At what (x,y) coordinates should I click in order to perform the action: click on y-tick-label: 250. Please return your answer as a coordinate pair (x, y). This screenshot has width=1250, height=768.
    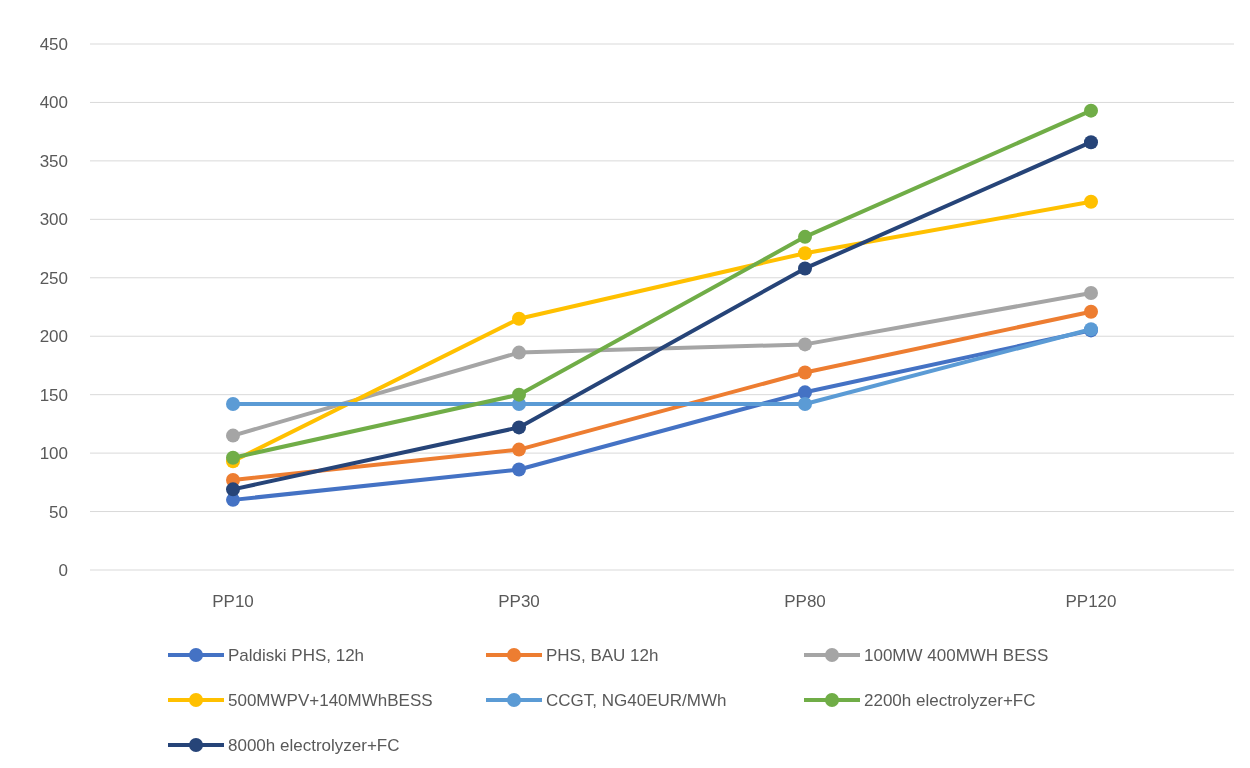
    Looking at the image, I should click on (53, 278).